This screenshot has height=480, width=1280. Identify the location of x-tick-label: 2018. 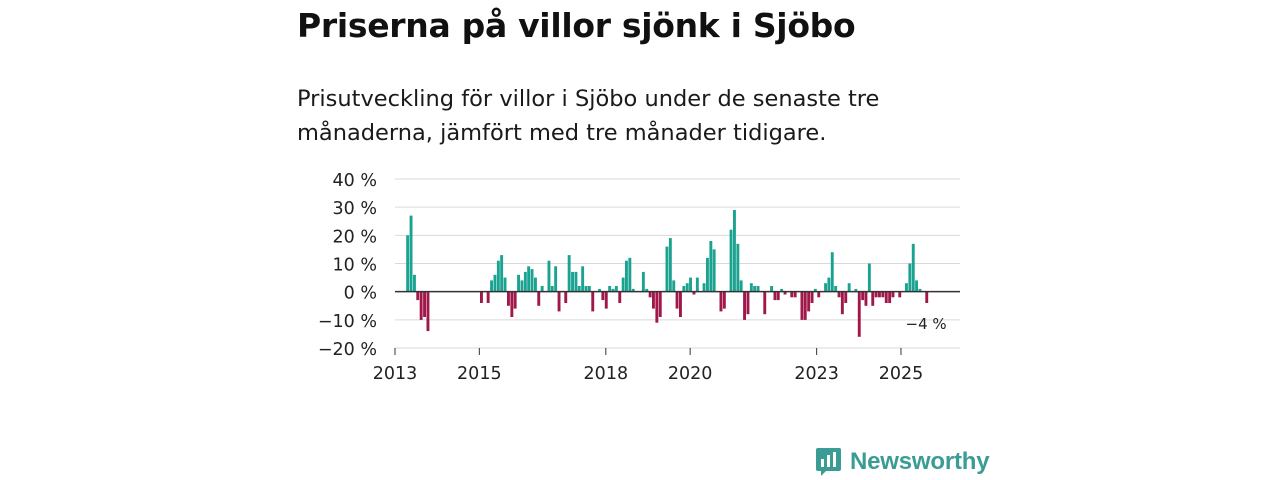
(606, 374).